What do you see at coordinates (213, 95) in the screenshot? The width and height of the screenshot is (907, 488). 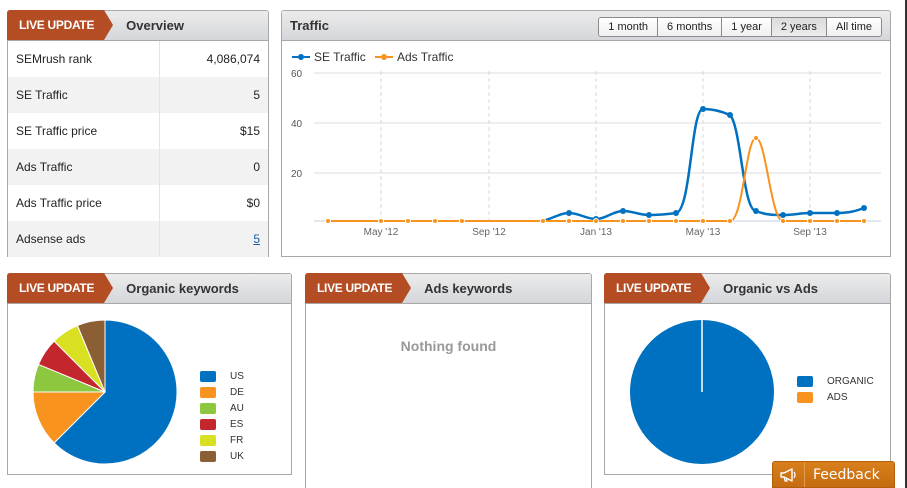 I see `row-value: 5` at bounding box center [213, 95].